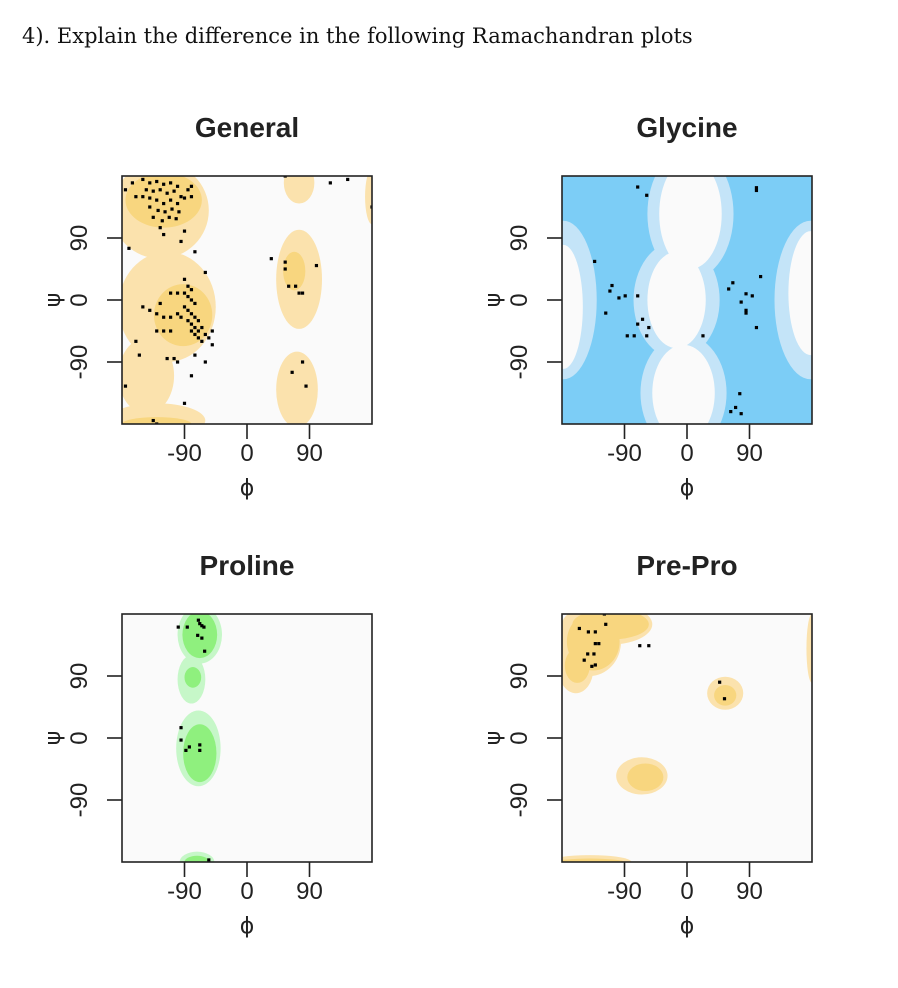 This screenshot has height=988, width=898. I want to click on density-region-white, so click(683, 384).